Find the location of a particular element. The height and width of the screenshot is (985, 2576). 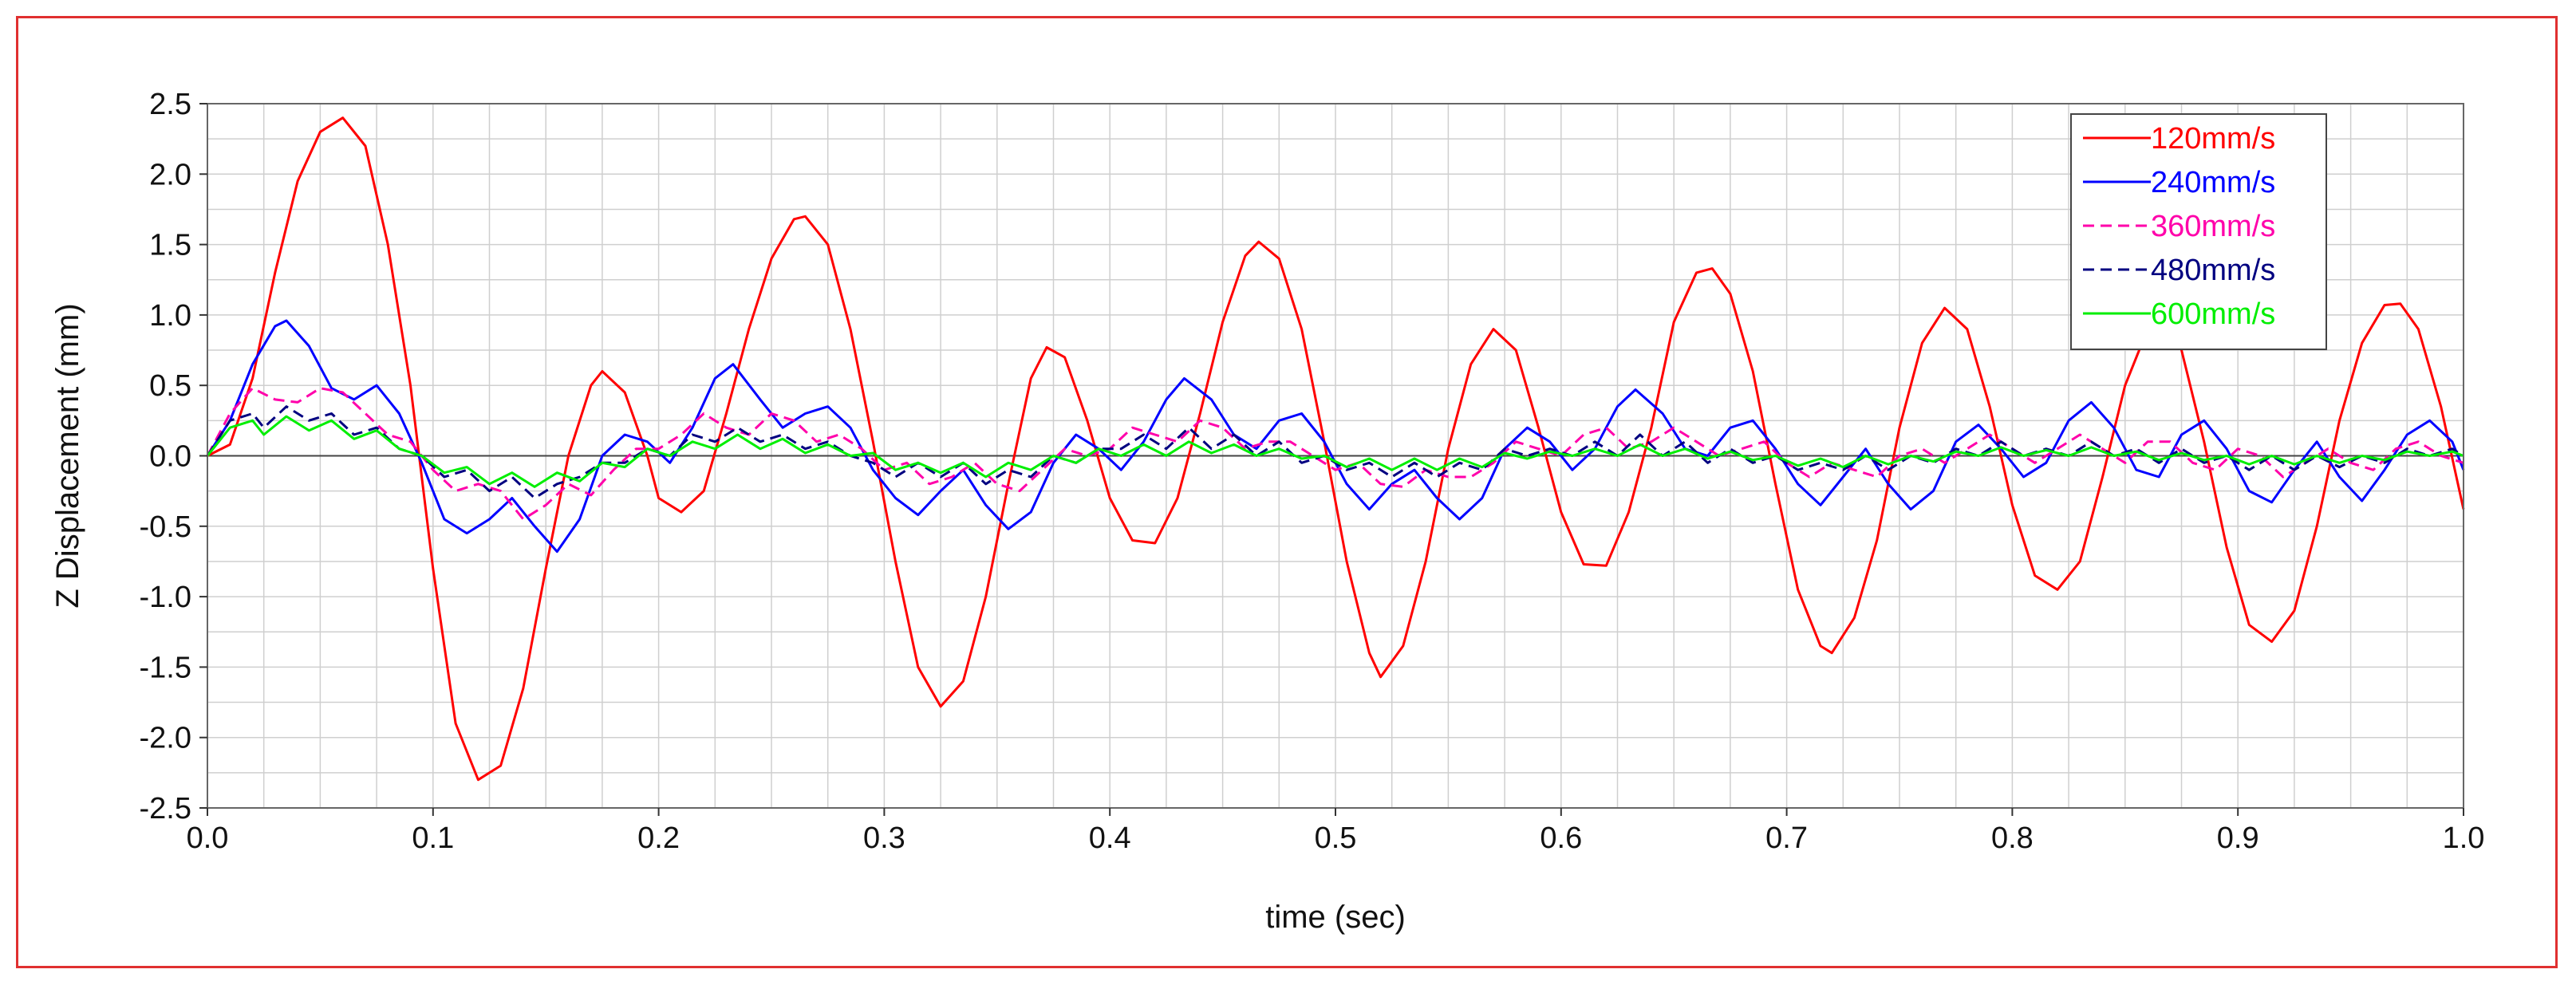

series-line-600mm-s is located at coordinates (1335, 451).